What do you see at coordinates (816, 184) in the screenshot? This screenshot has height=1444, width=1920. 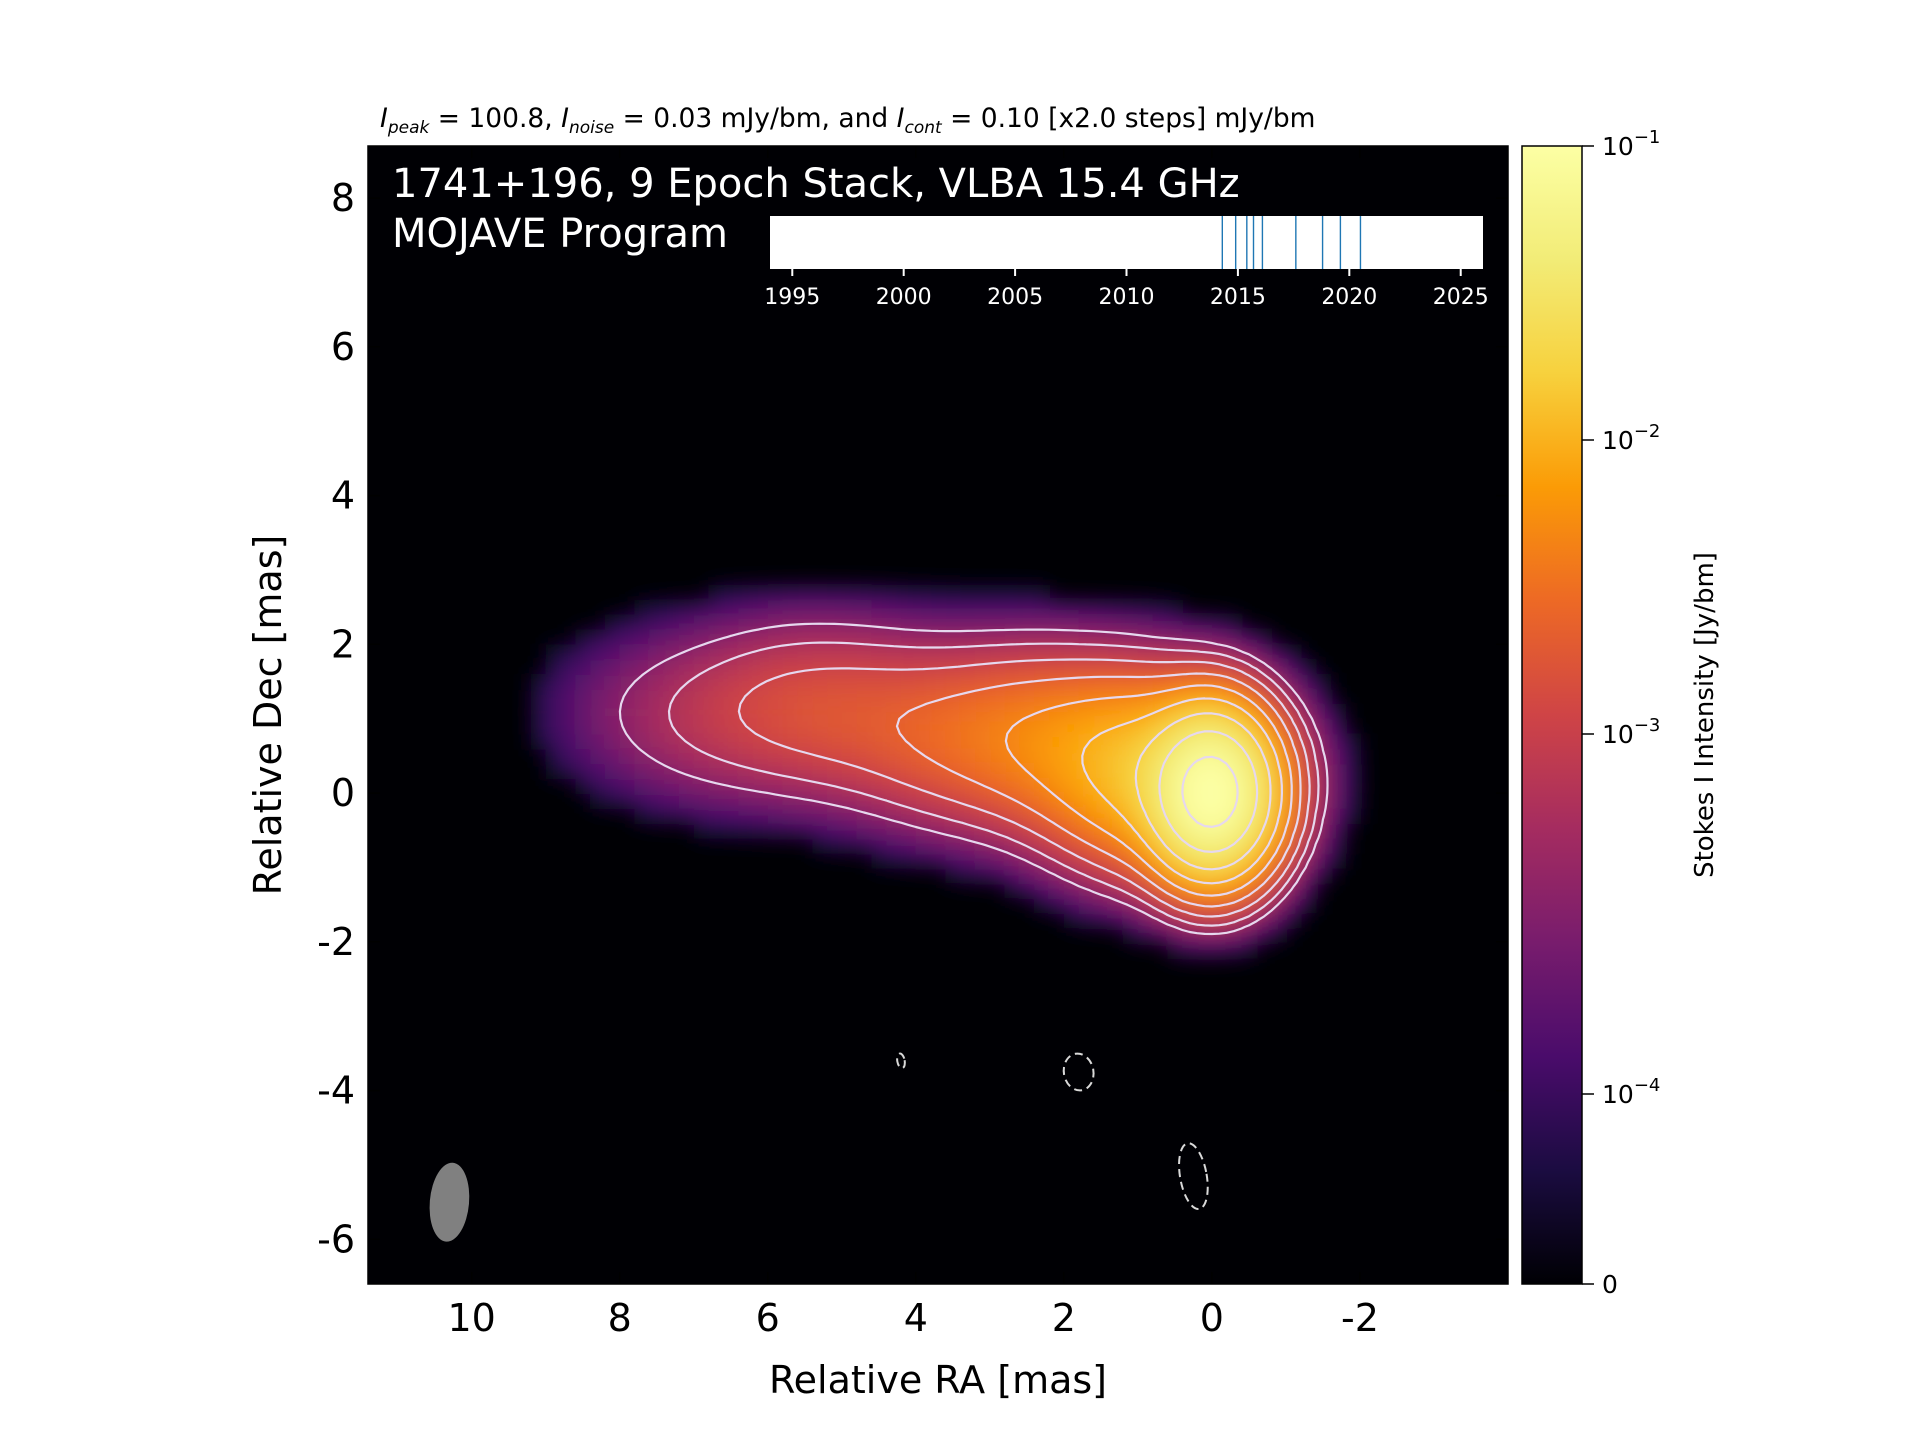 I see `plot-title-line1: 1741+196, 9 Epoch Stack, VLBA 15.4 GHz` at bounding box center [816, 184].